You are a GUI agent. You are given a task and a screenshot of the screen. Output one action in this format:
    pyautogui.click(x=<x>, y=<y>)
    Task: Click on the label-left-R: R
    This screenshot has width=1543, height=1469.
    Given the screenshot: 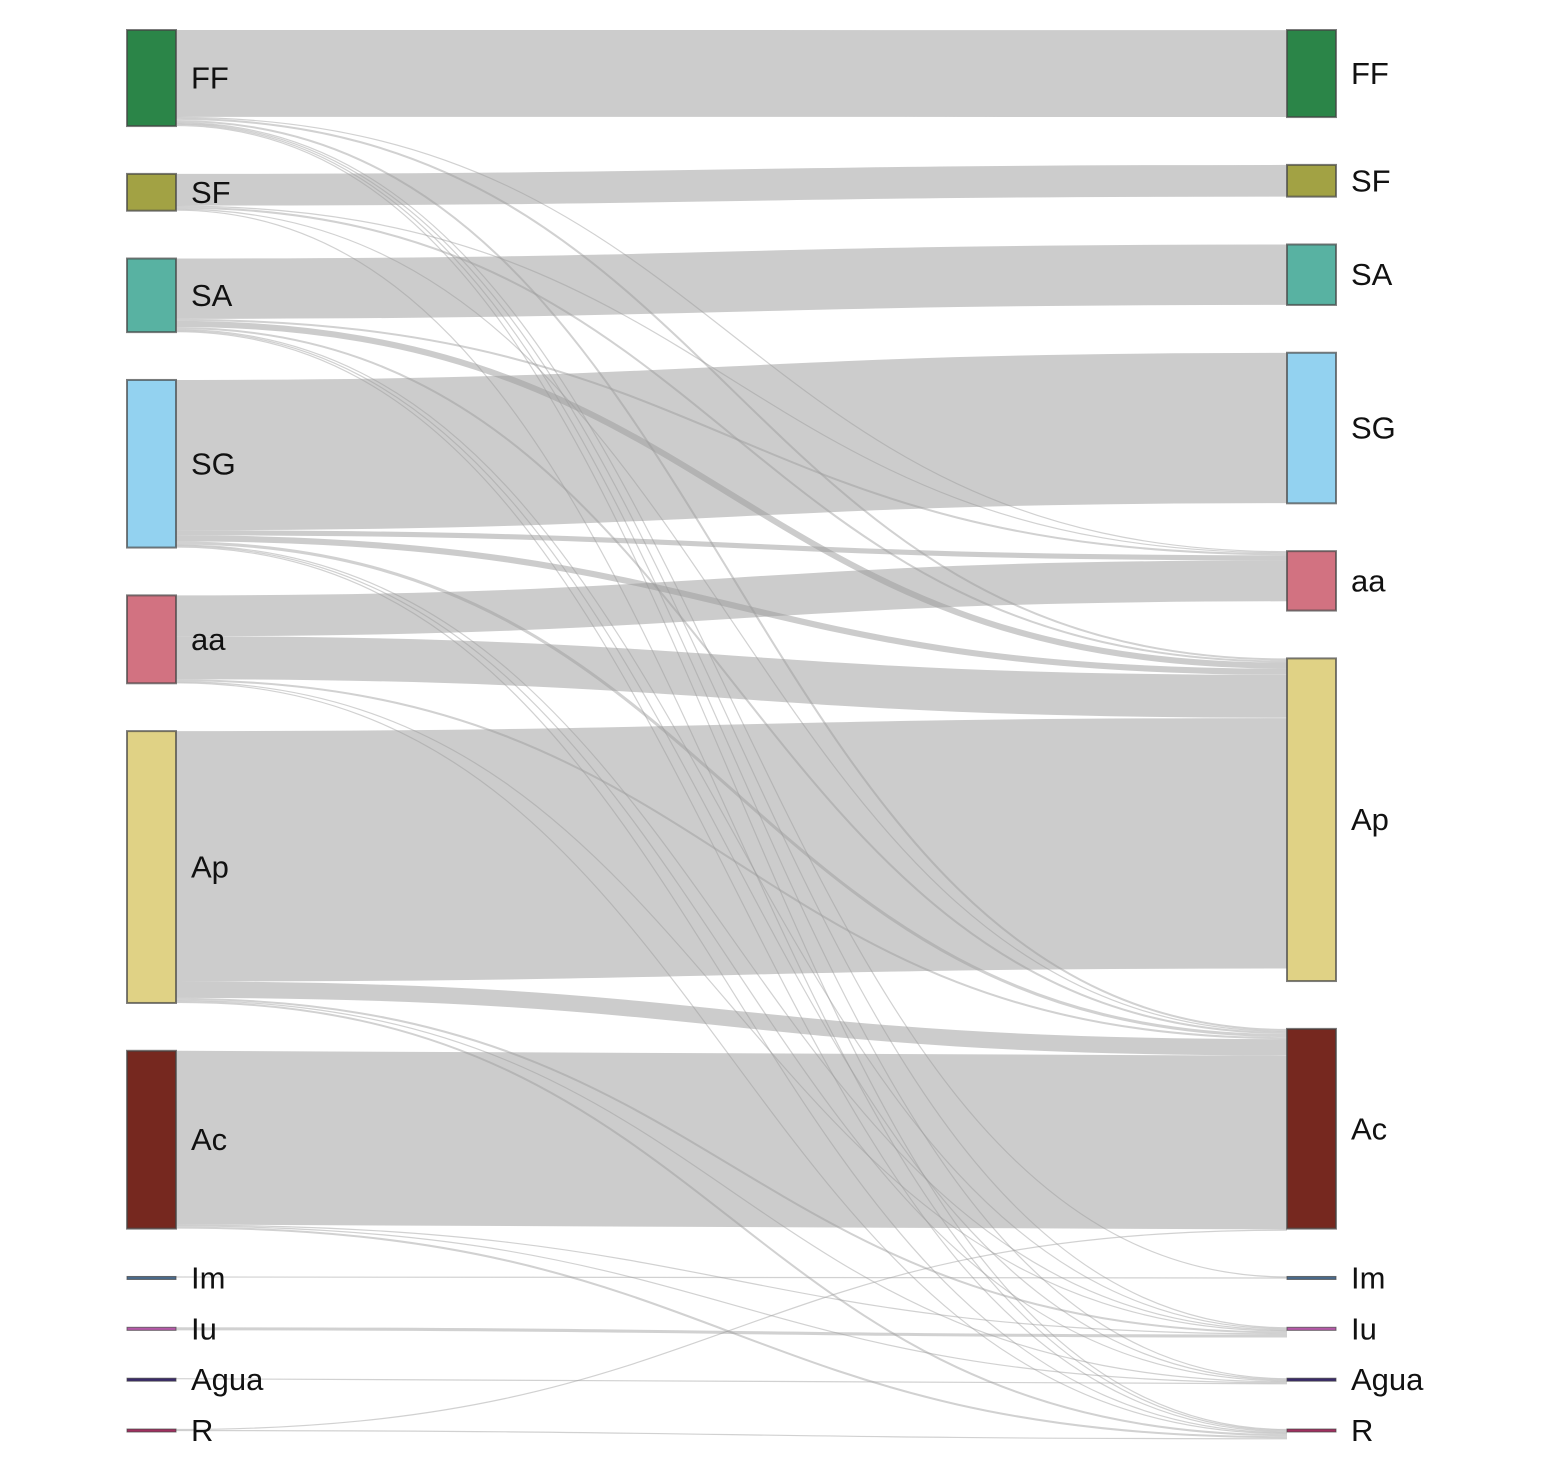 What is the action you would take?
    pyautogui.click(x=202, y=1430)
    